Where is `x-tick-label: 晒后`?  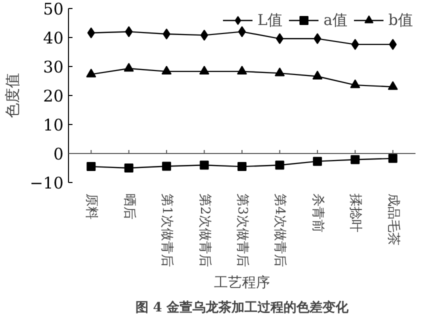 x-tick-label: 晒后 is located at coordinates (128, 207).